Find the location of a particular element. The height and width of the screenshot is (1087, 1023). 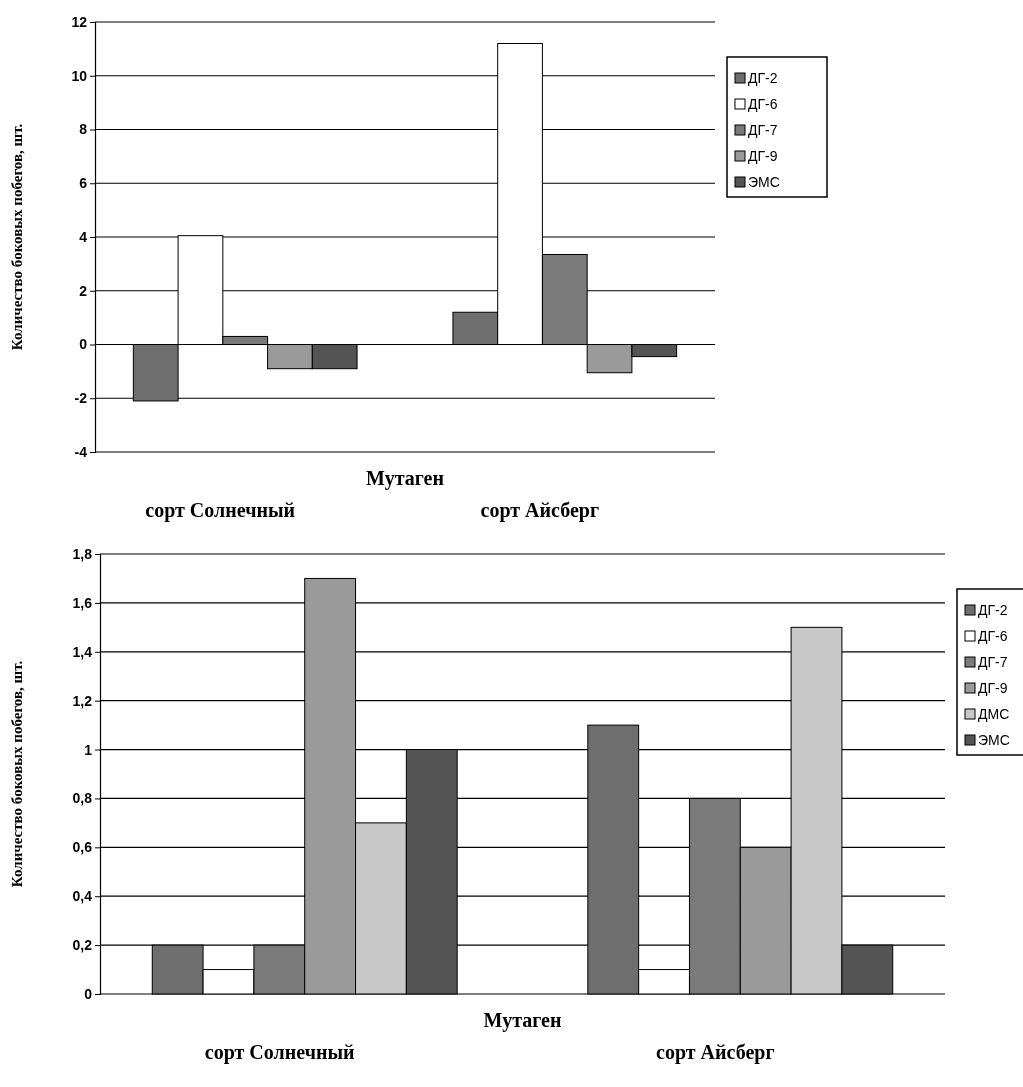

y-tick-label: 1,4 is located at coordinates (82, 651).